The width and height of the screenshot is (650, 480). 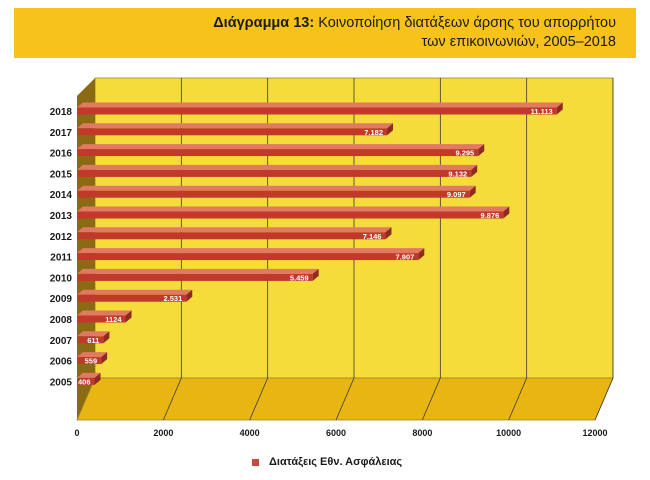 I want to click on data-label: 7.146, so click(x=372, y=236).